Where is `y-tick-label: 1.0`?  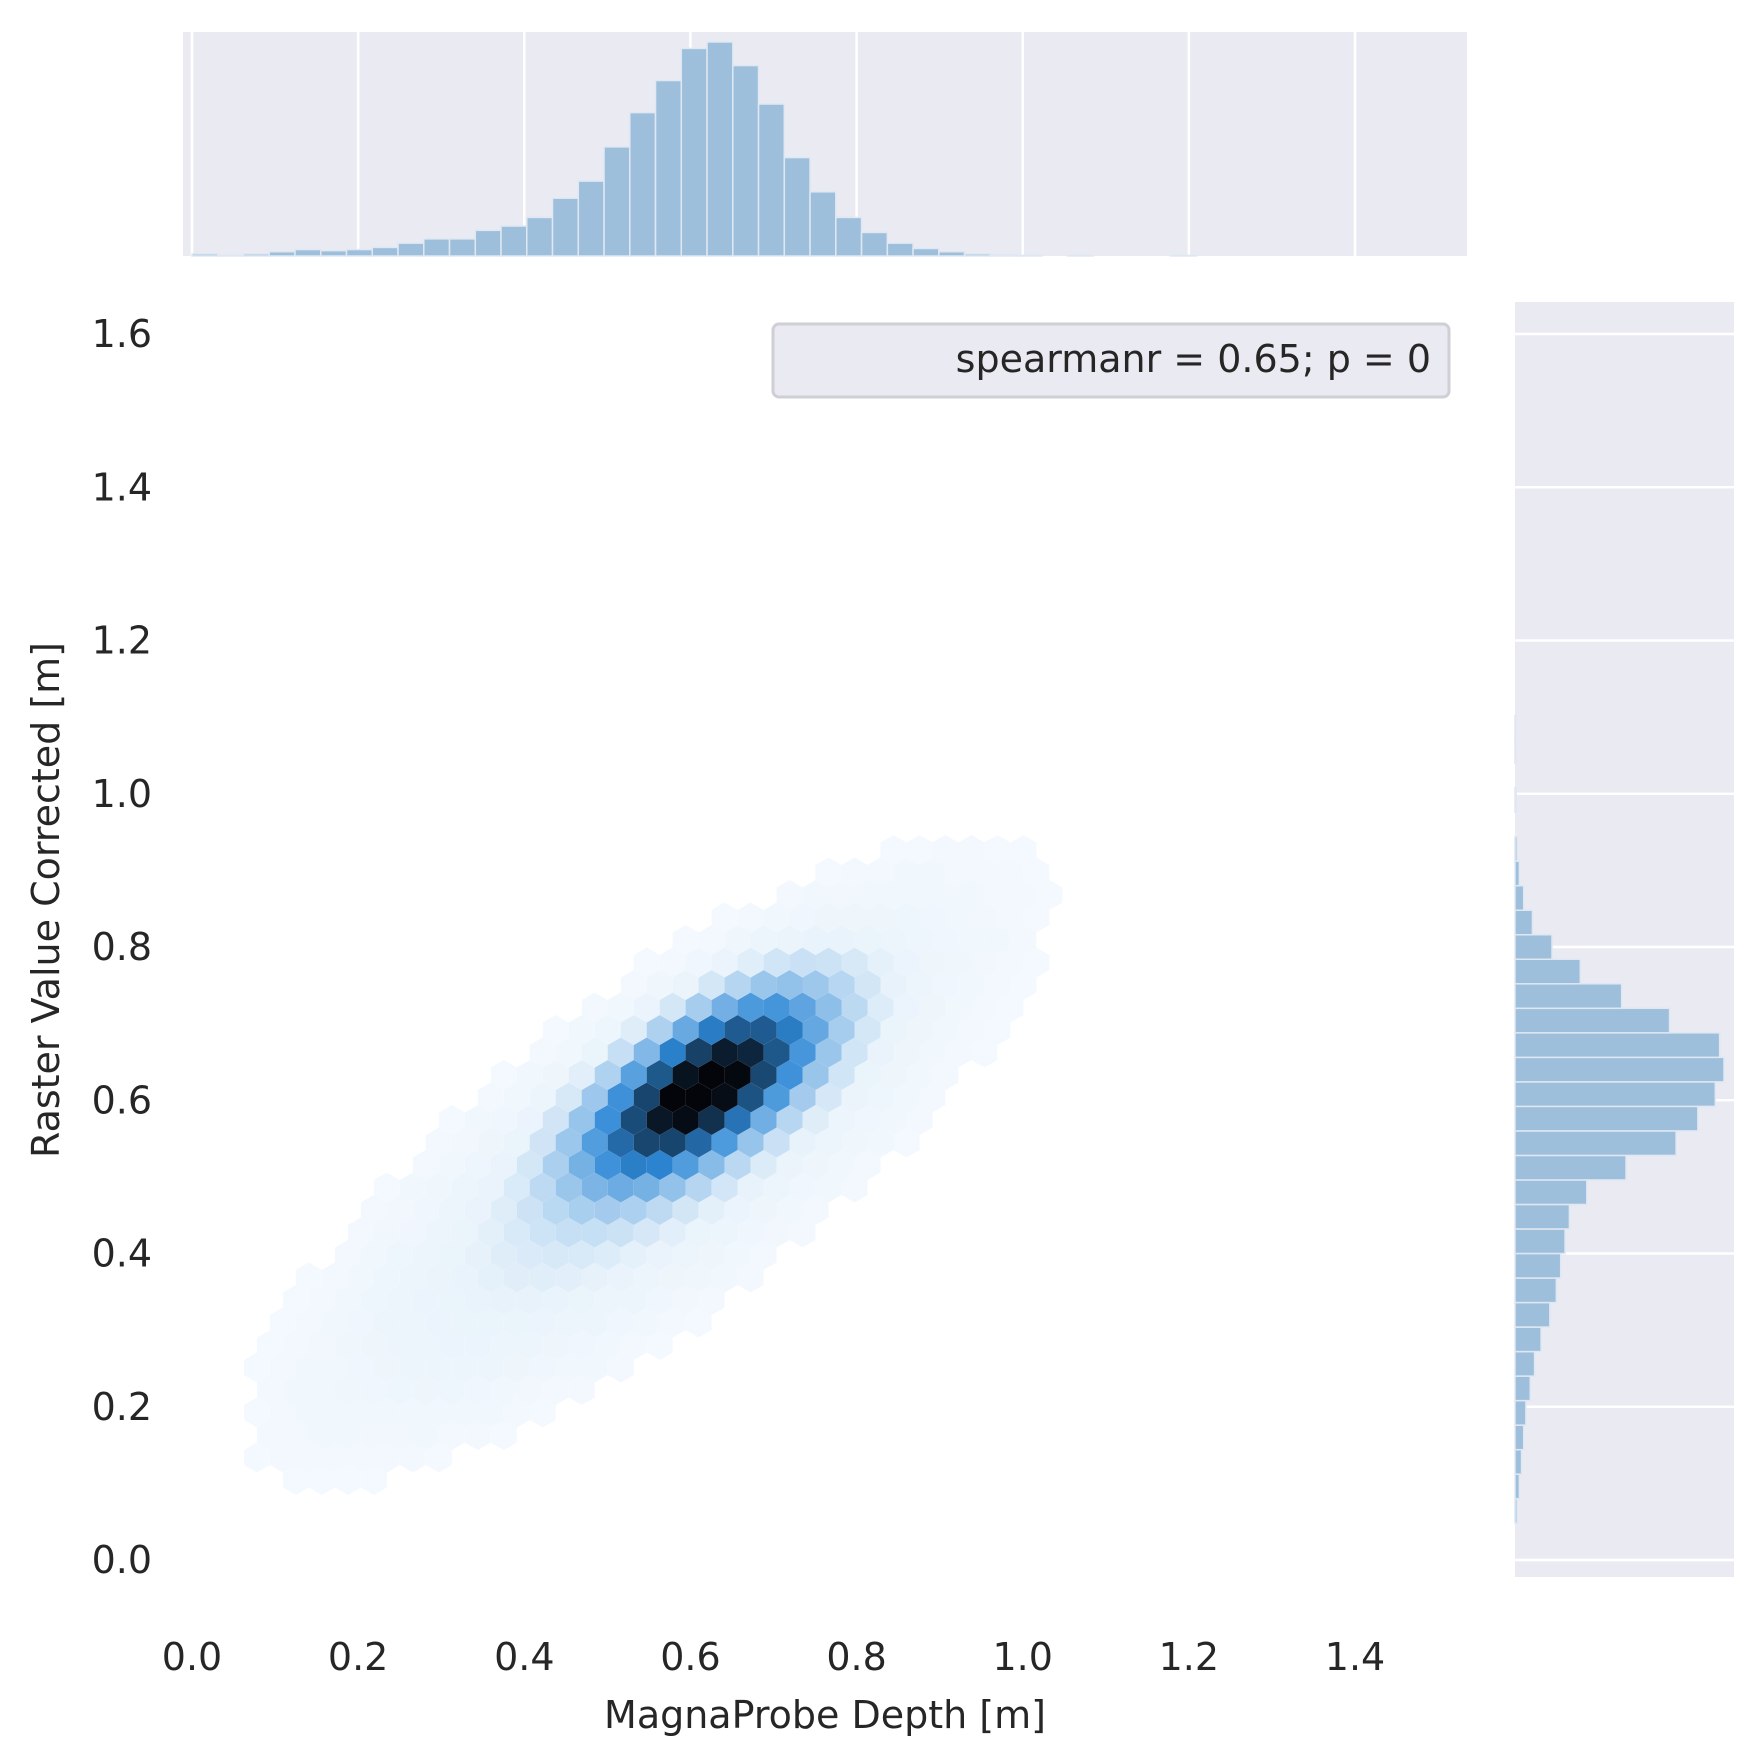
y-tick-label: 1.0 is located at coordinates (122, 794).